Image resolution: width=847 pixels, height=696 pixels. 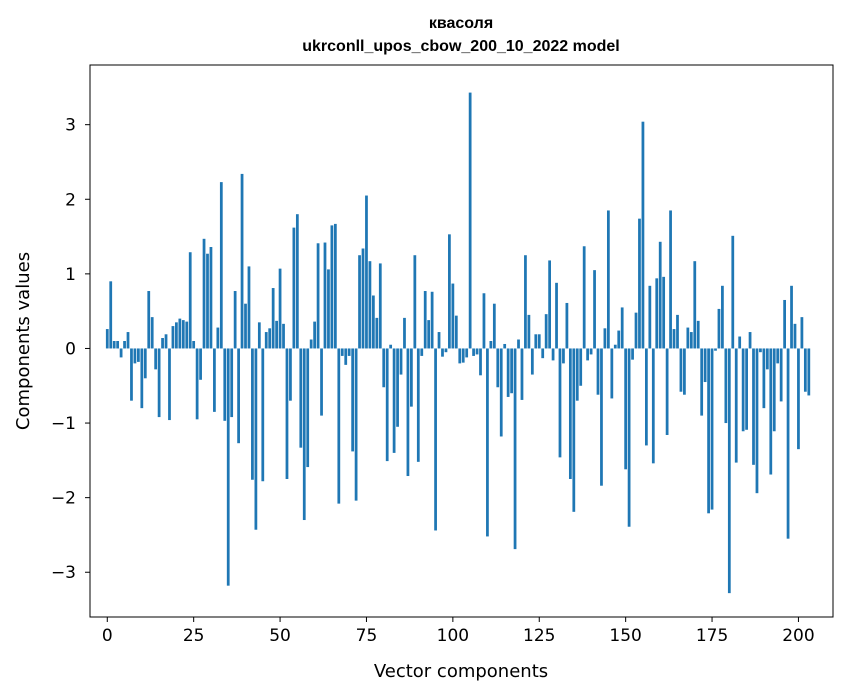 What do you see at coordinates (63, 499) in the screenshot?
I see `y-tick-label--2: −2` at bounding box center [63, 499].